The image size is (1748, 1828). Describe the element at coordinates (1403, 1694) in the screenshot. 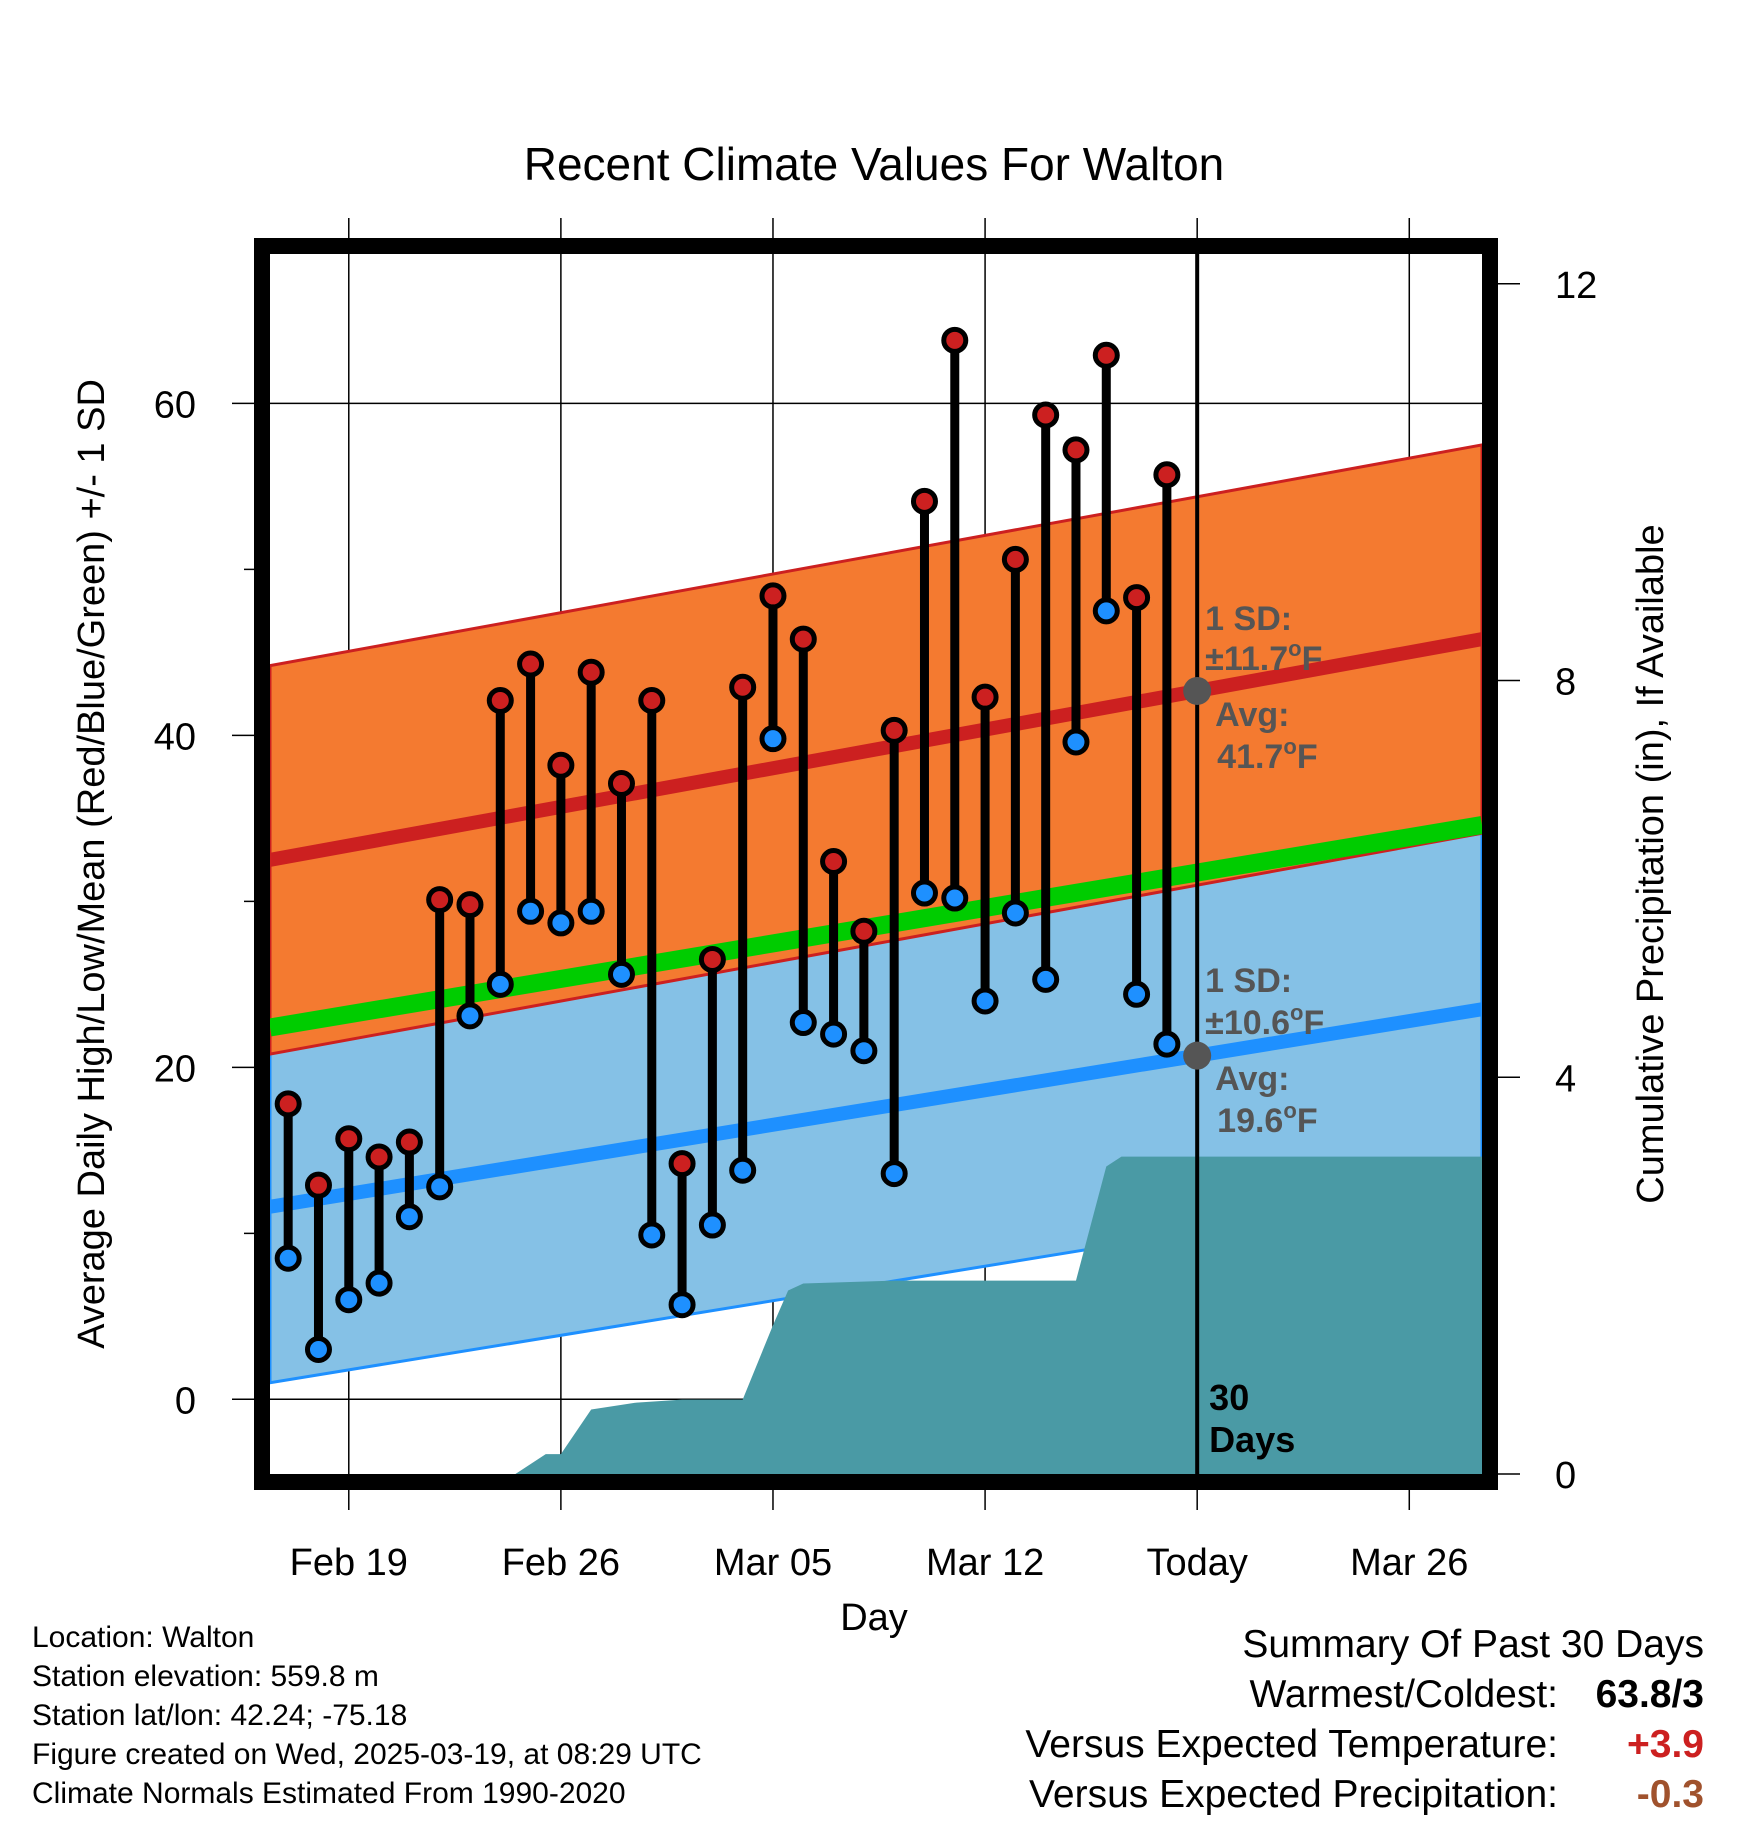

I see `warm-cold-label: Warmest/Coldest:` at that location.